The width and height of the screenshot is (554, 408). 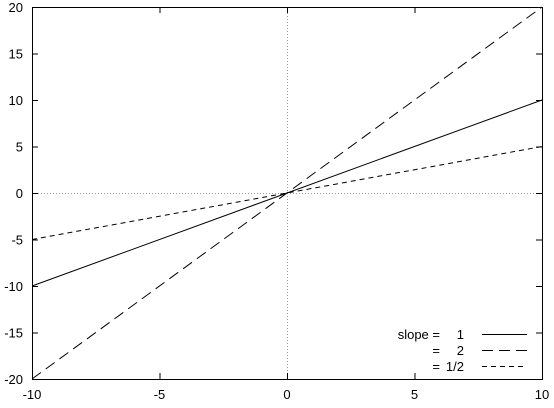 What do you see at coordinates (17, 240) in the screenshot?
I see `y-tick-label: -5` at bounding box center [17, 240].